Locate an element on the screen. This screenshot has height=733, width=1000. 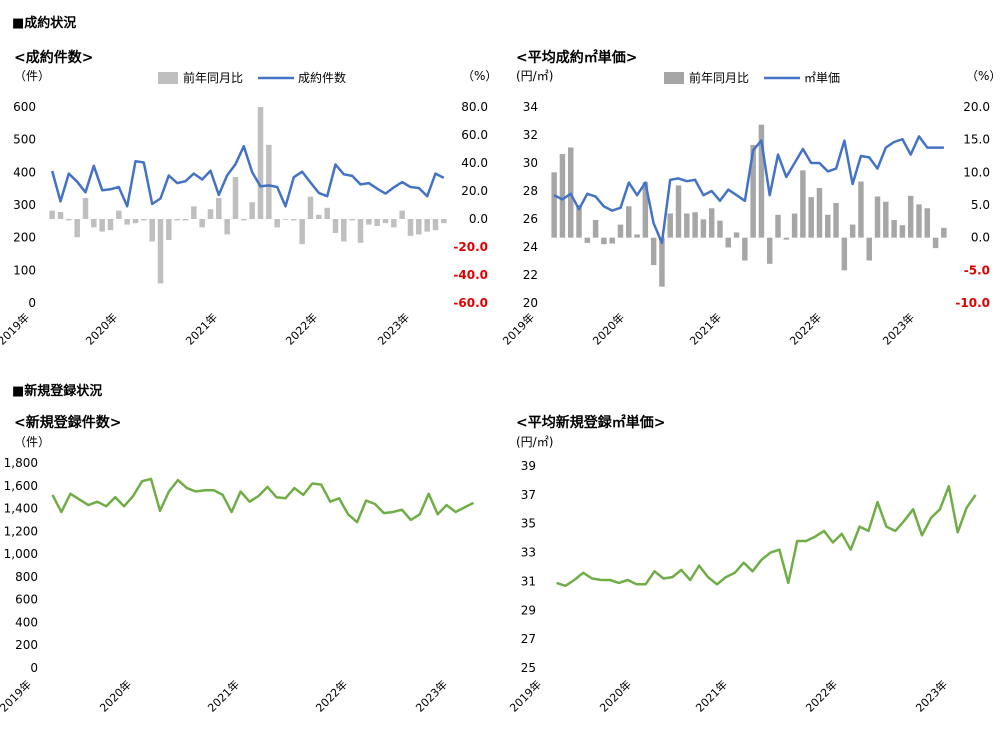
legend-line-label: ㎡単価 is located at coordinates (822, 78).